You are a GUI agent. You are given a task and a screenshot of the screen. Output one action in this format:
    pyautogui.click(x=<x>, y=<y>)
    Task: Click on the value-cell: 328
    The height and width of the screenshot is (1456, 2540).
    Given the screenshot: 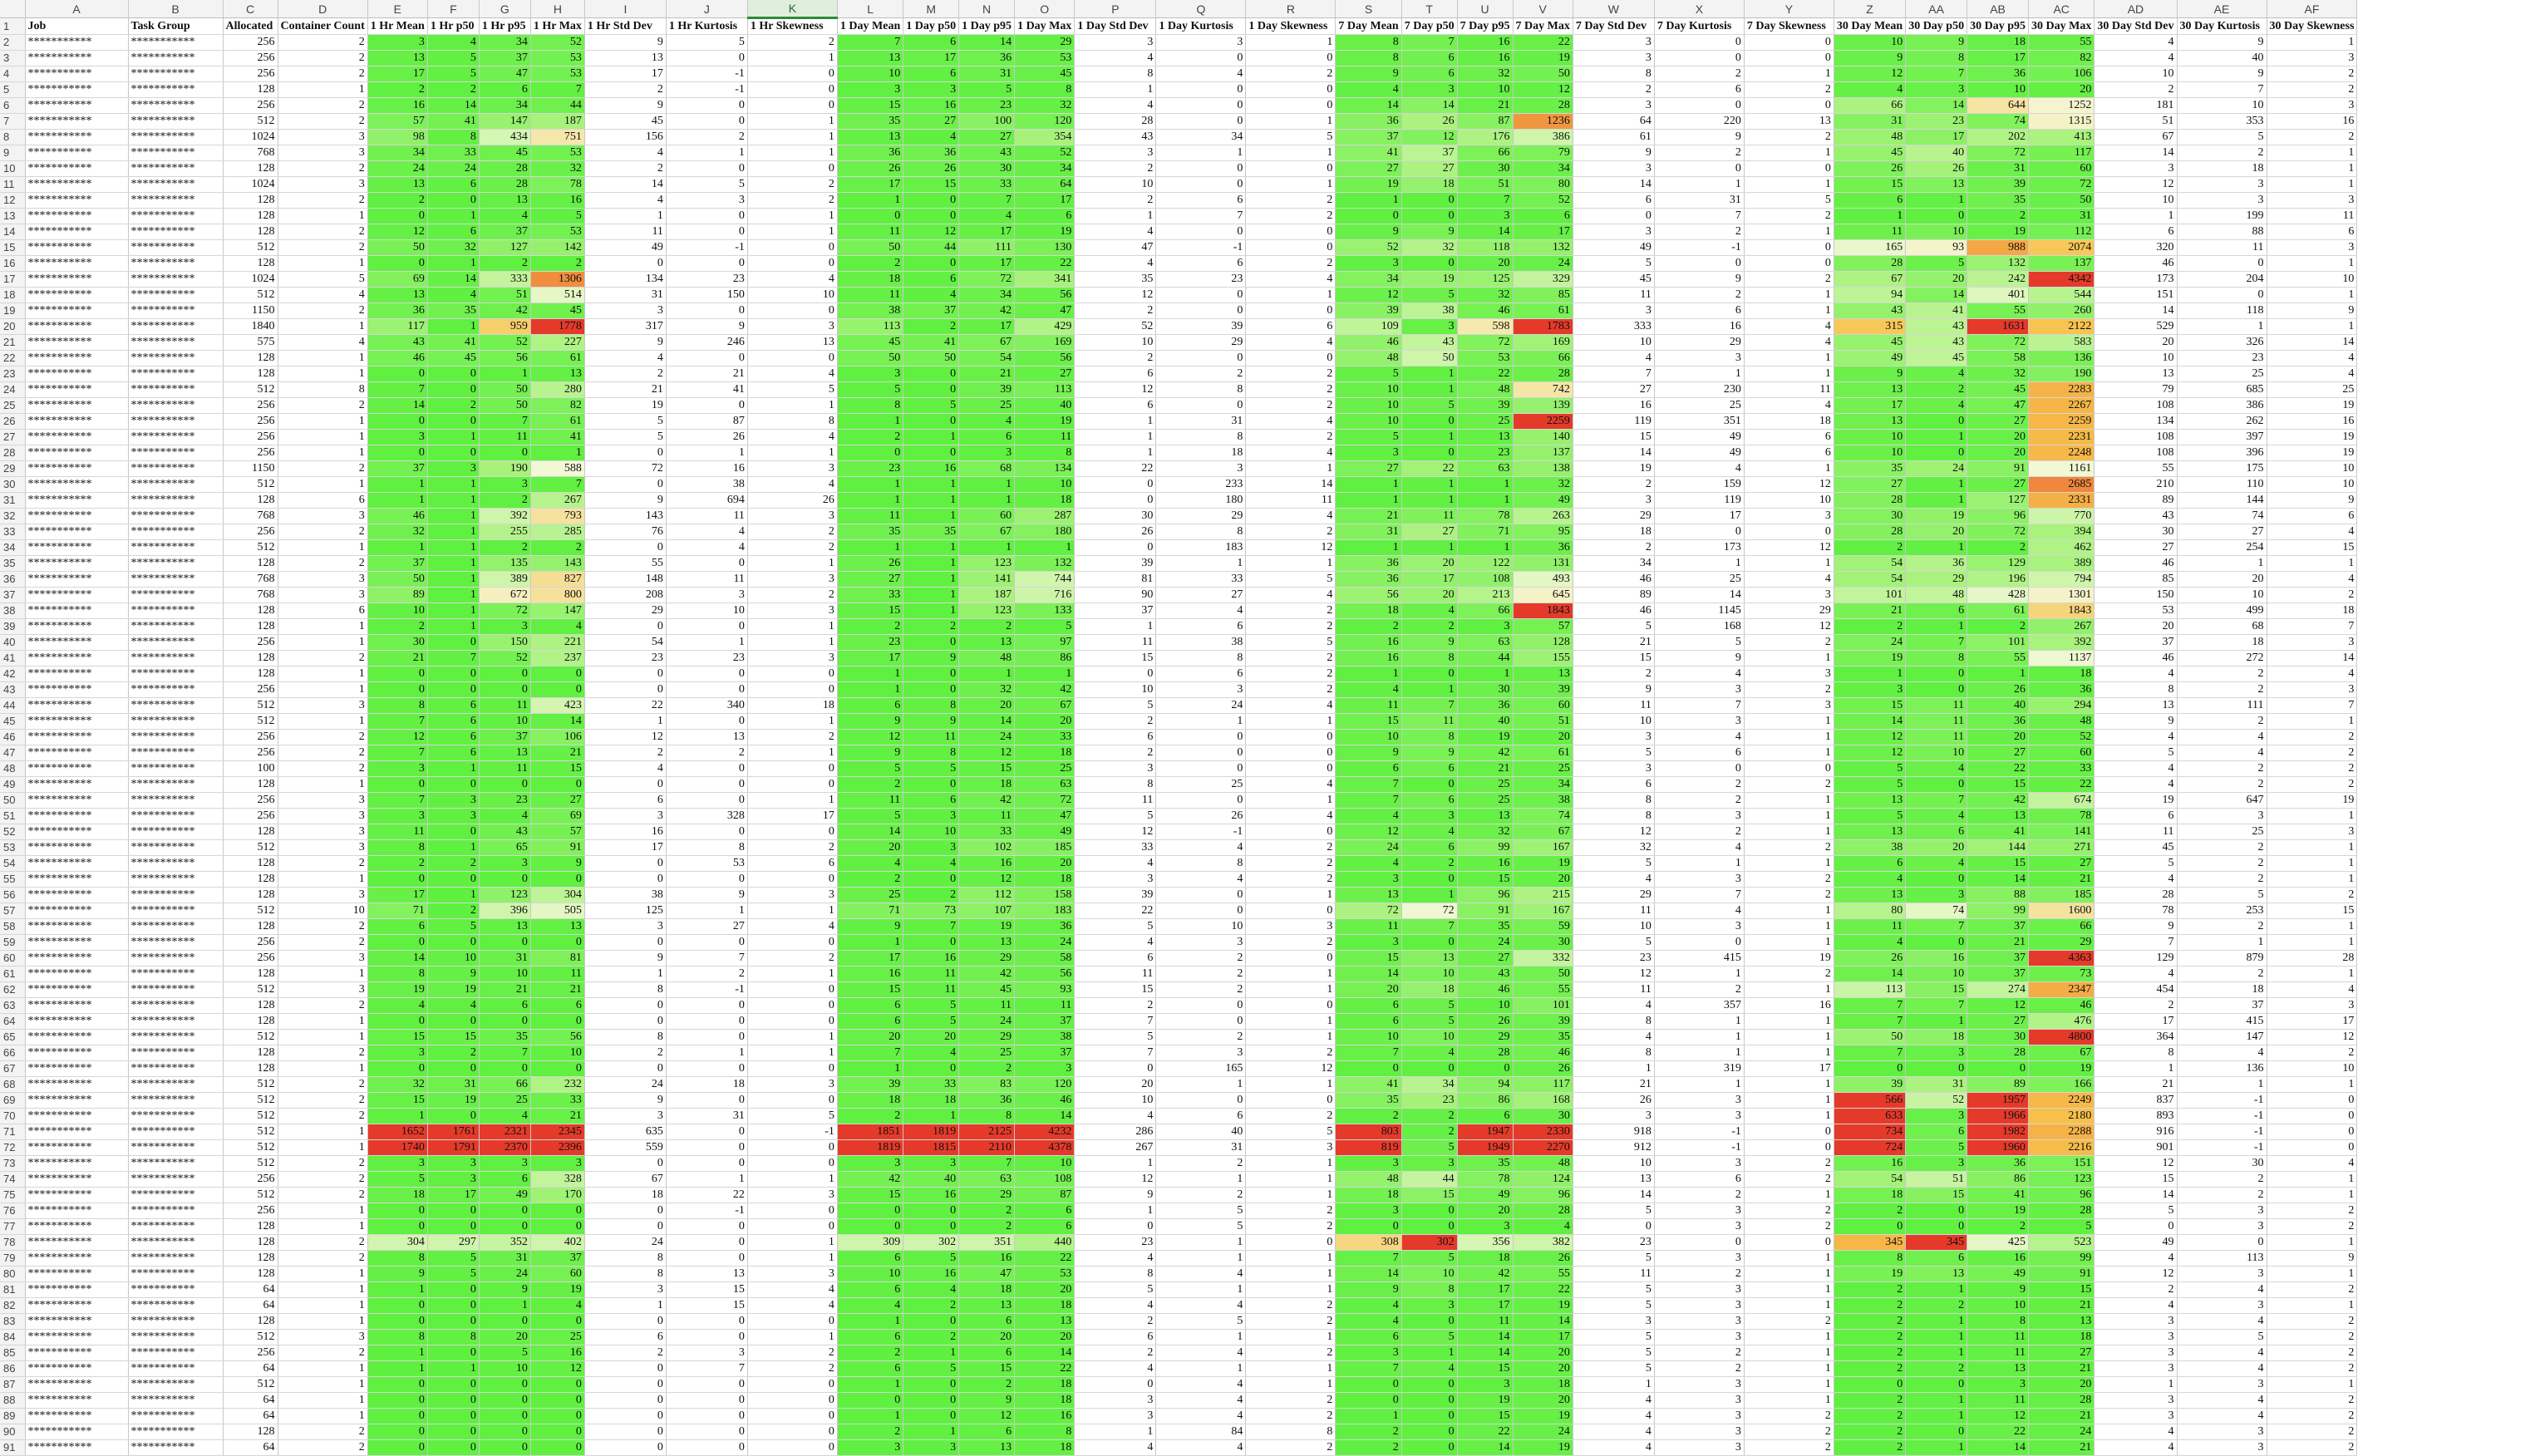 What is the action you would take?
    pyautogui.click(x=707, y=816)
    